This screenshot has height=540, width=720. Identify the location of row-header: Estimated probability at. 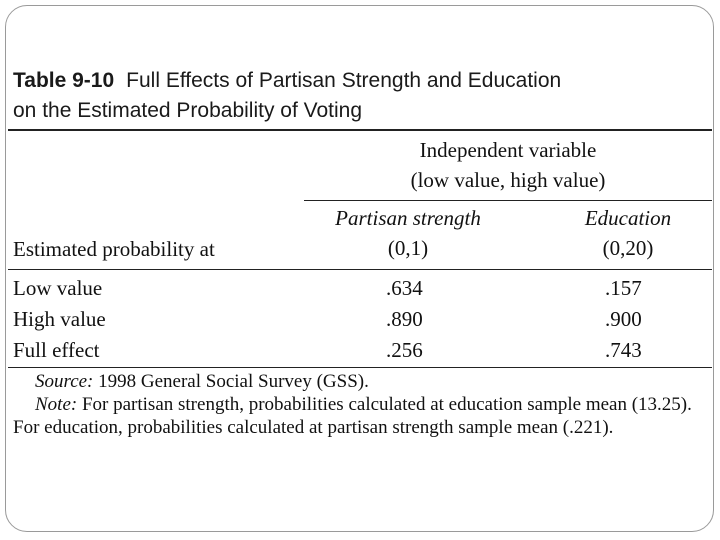
(114, 249).